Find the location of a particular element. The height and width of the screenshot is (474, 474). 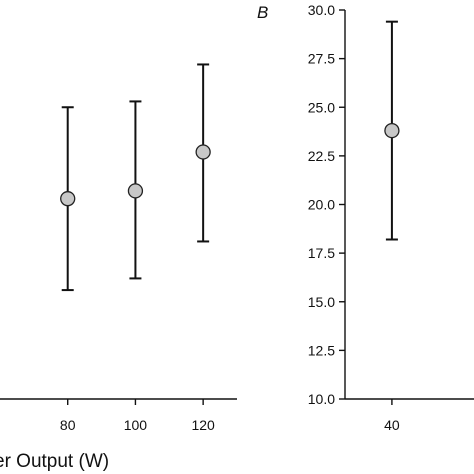

panel-b-x-ticks: 40 is located at coordinates (392, 416).